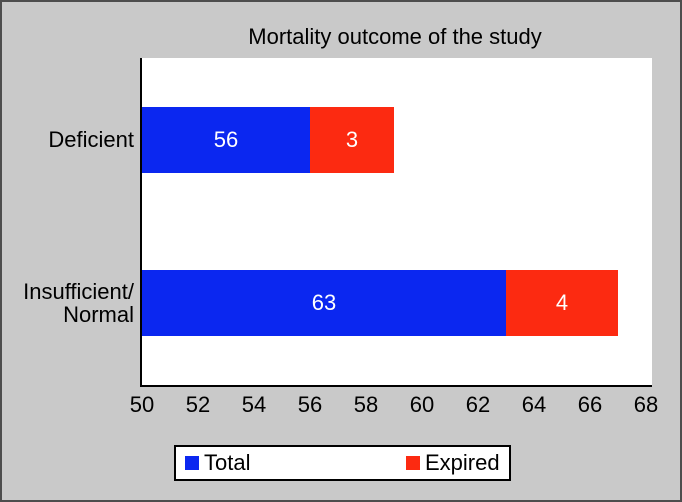 The height and width of the screenshot is (502, 682). I want to click on bar-value-label: 3, so click(352, 139).